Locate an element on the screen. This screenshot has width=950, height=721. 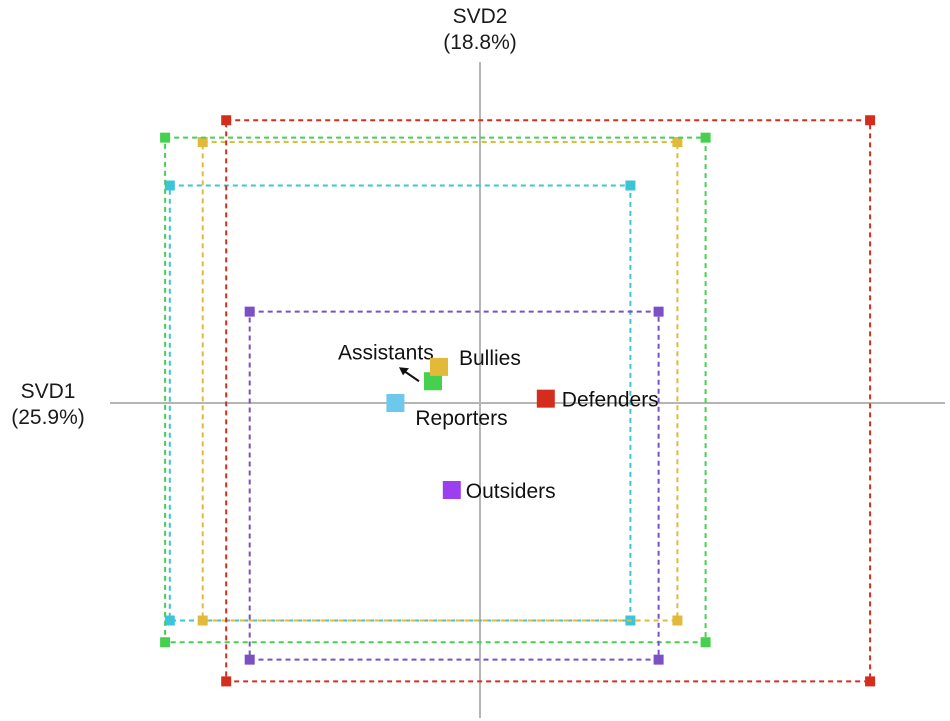
x-axis-name: SVD1 is located at coordinates (48, 391).